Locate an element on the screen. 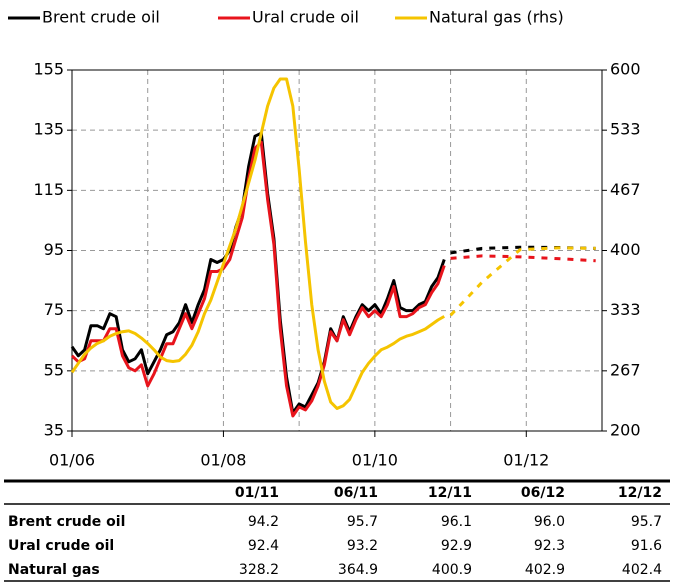 This screenshot has height=583, width=675. table-row-label: Ural crude oil is located at coordinates (61, 546).